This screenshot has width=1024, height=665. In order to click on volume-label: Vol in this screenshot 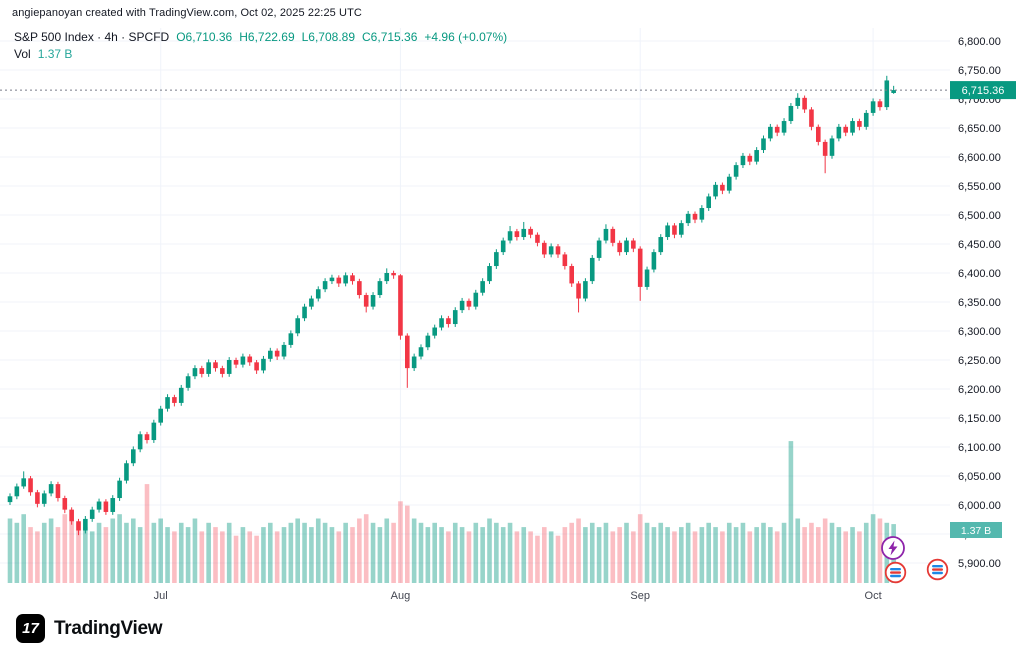, I will do `click(22, 54)`.